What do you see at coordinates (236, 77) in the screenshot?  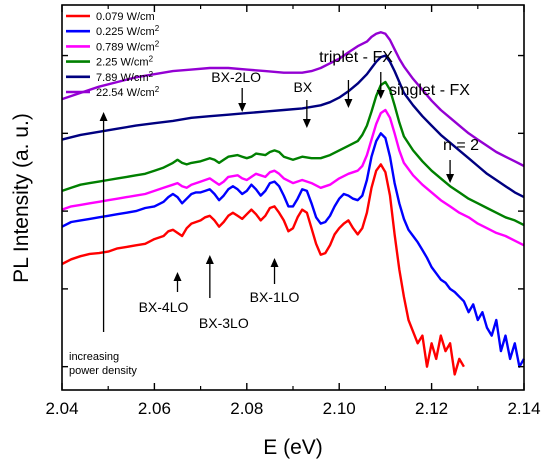 I see `annotation-bx-2lo-label: BX-2LO` at bounding box center [236, 77].